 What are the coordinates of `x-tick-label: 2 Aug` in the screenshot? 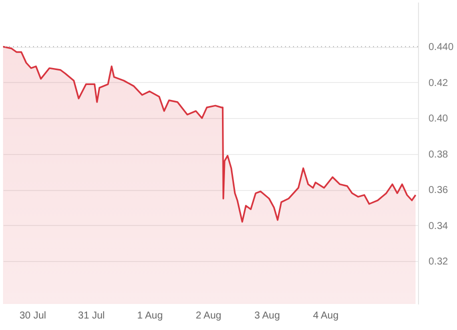 It's located at (209, 316).